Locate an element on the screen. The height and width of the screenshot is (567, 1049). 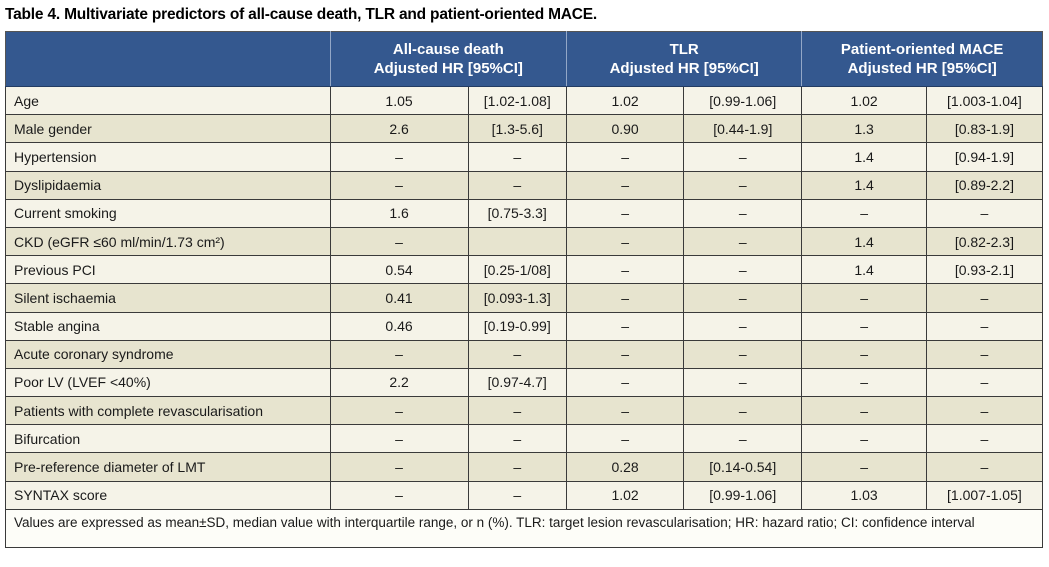
table-row: Bifurcation – – – – – – is located at coordinates (524, 439).